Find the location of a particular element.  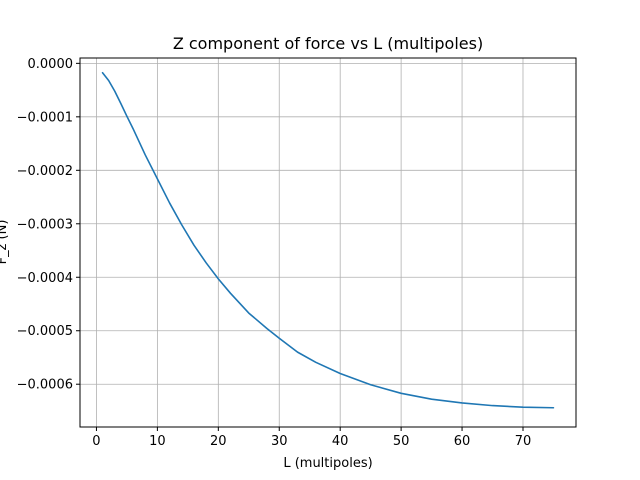

y-tick-label: 0.0000 is located at coordinates (51, 64).